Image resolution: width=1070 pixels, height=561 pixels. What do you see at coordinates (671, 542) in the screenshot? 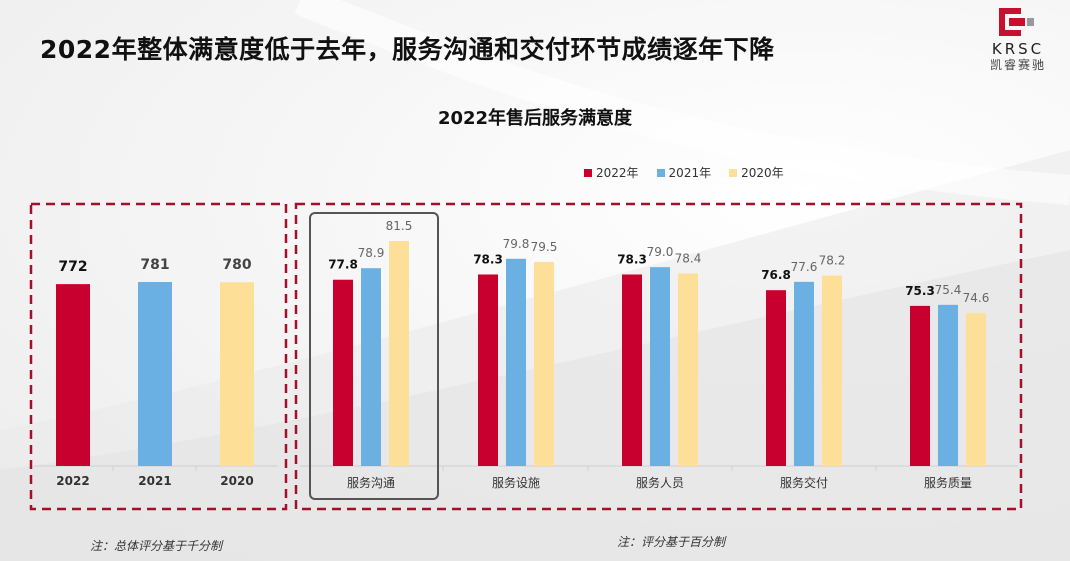
I see `note-right: 注：评分基于百分制` at bounding box center [671, 542].